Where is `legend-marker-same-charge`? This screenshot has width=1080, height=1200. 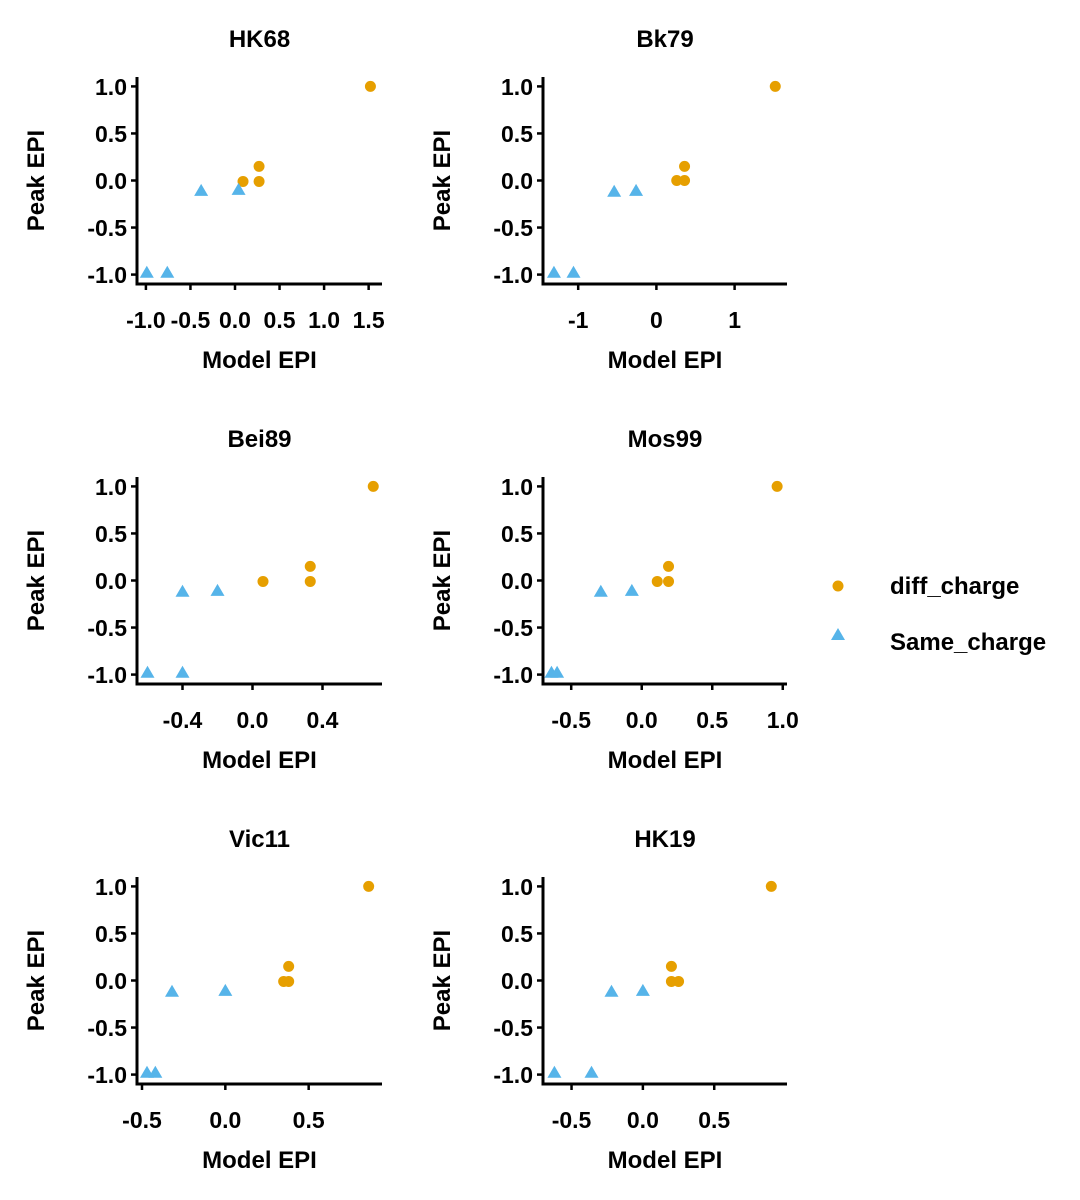 legend-marker-same-charge is located at coordinates (838, 634).